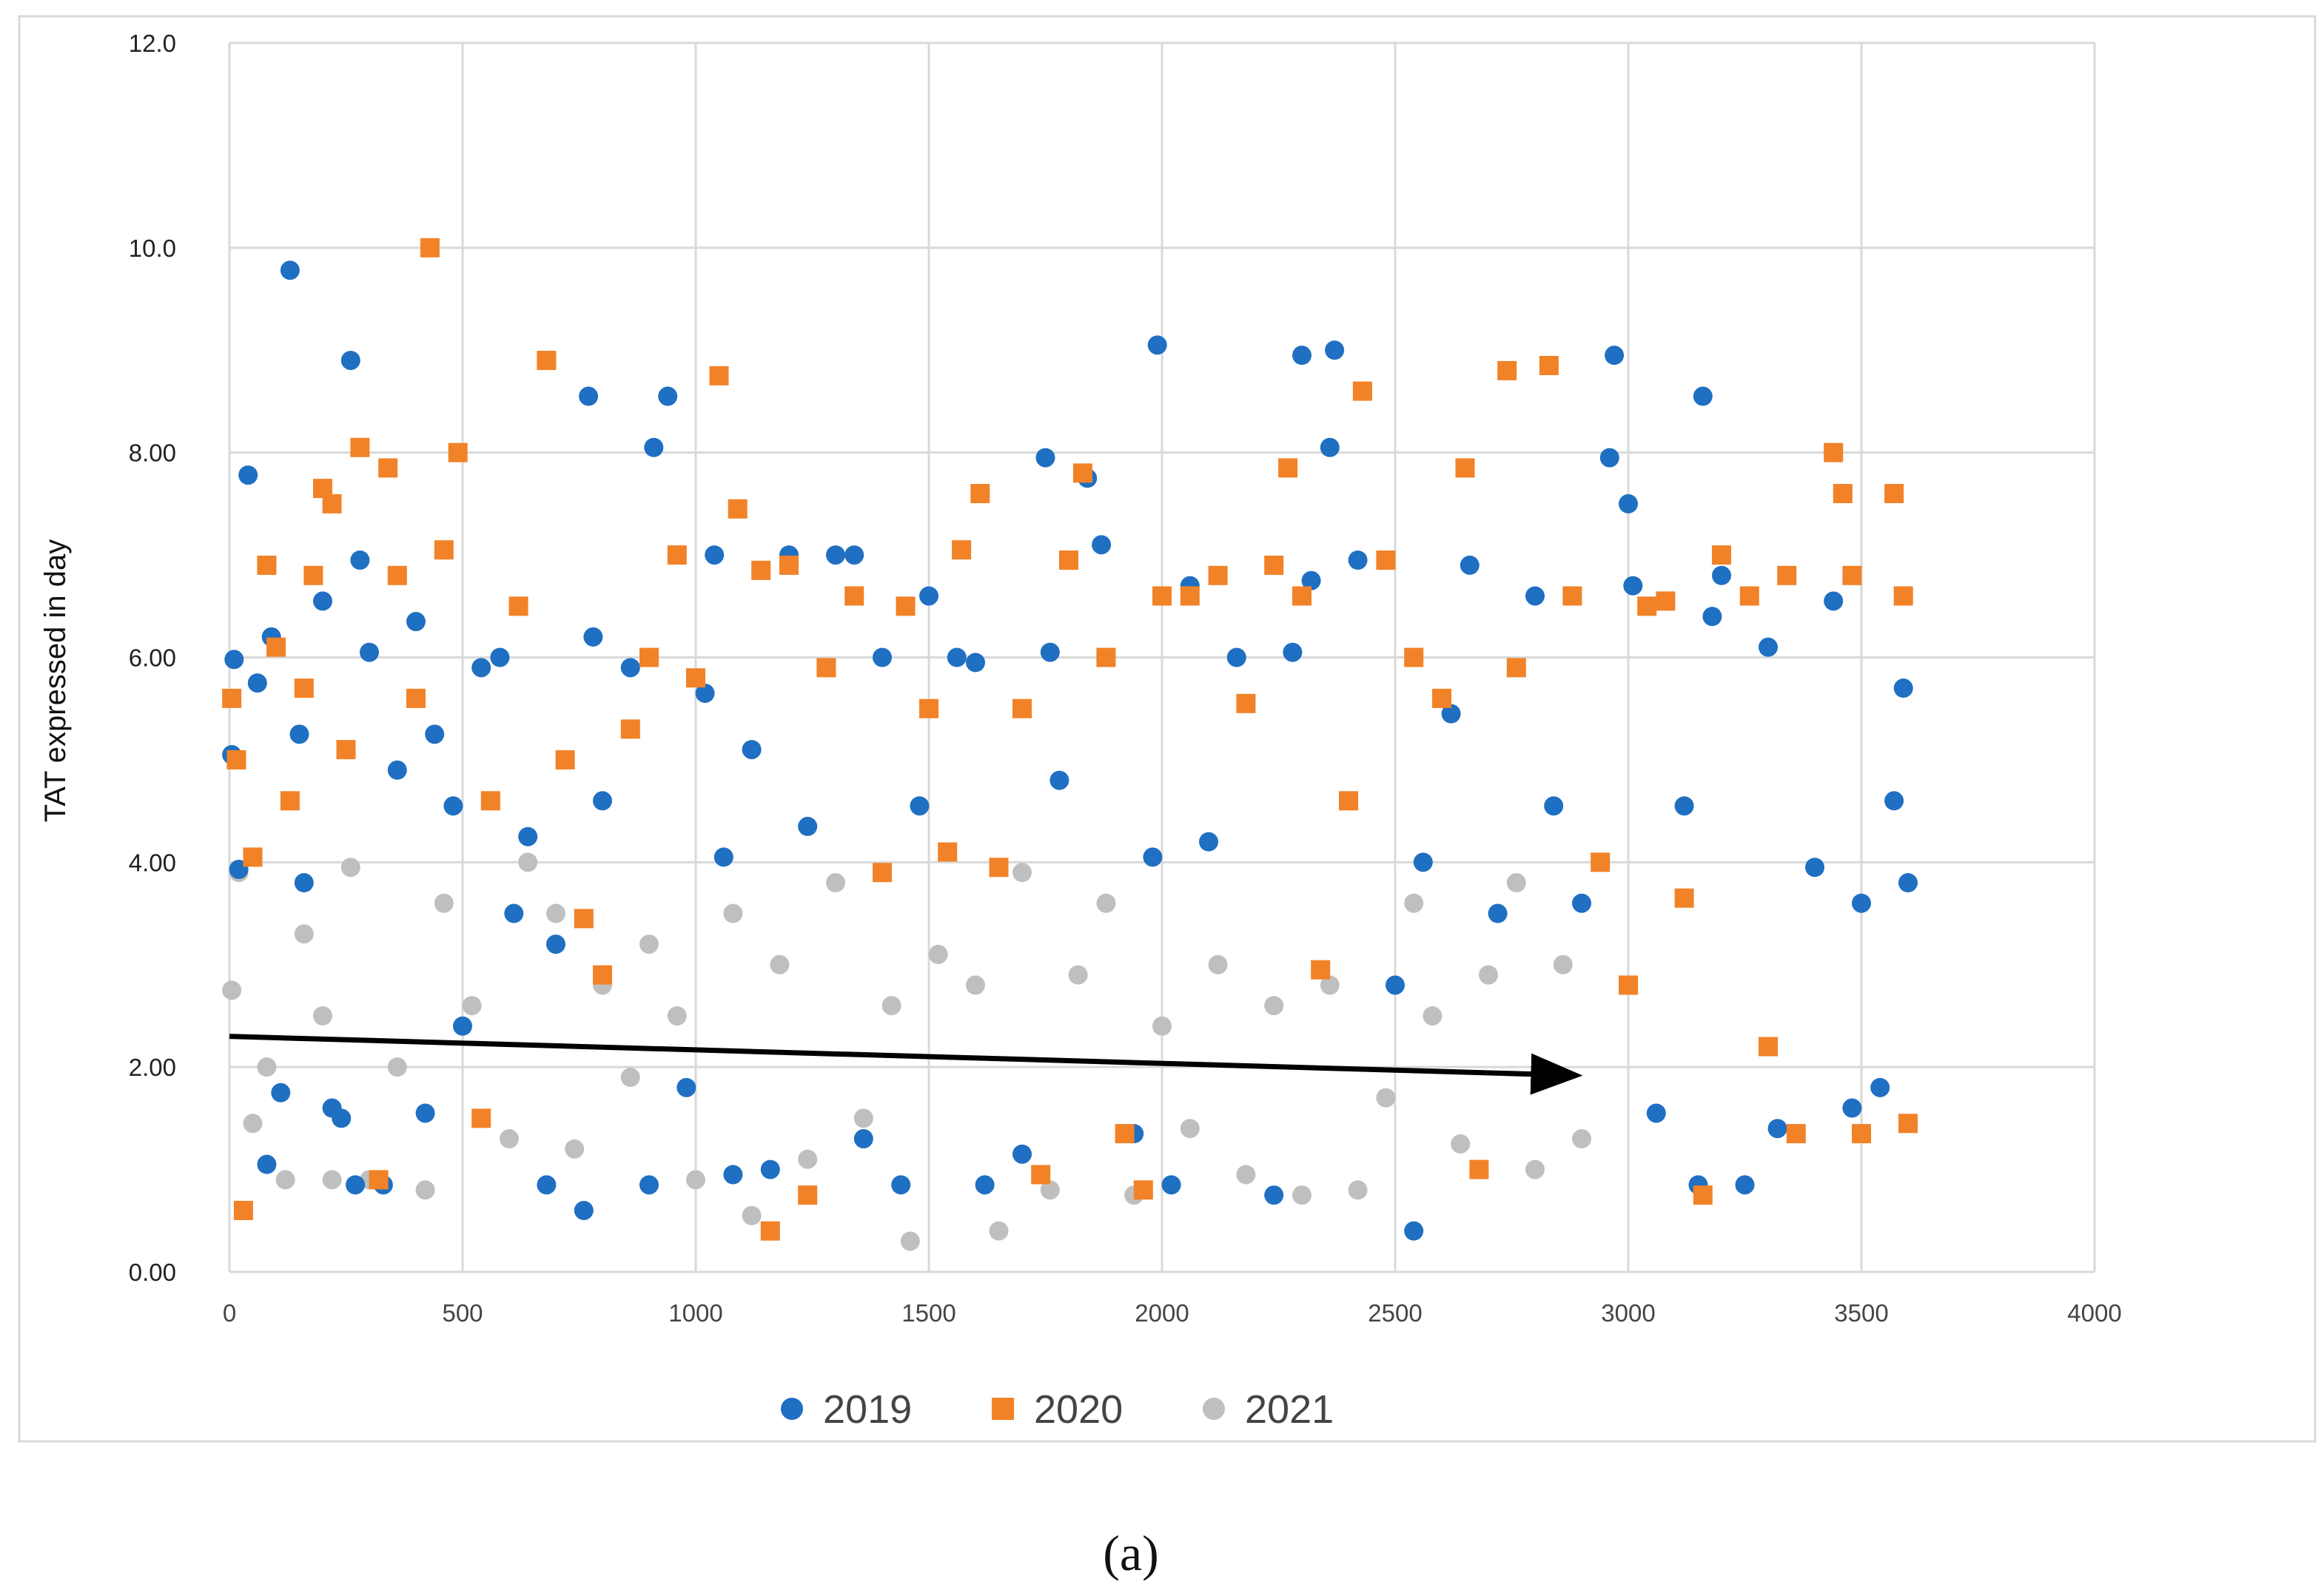 This screenshot has height=1596, width=2324. What do you see at coordinates (55, 680) in the screenshot?
I see `y-axis-label: TAT expressed in day` at bounding box center [55, 680].